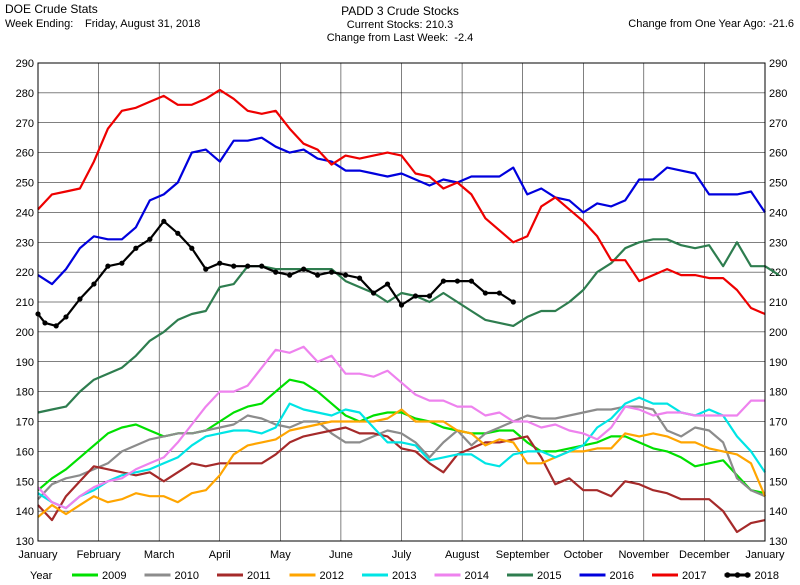 This screenshot has height=585, width=800. Describe the element at coordinates (778, 124) in the screenshot. I see `y-tick-label-right: 270` at that location.